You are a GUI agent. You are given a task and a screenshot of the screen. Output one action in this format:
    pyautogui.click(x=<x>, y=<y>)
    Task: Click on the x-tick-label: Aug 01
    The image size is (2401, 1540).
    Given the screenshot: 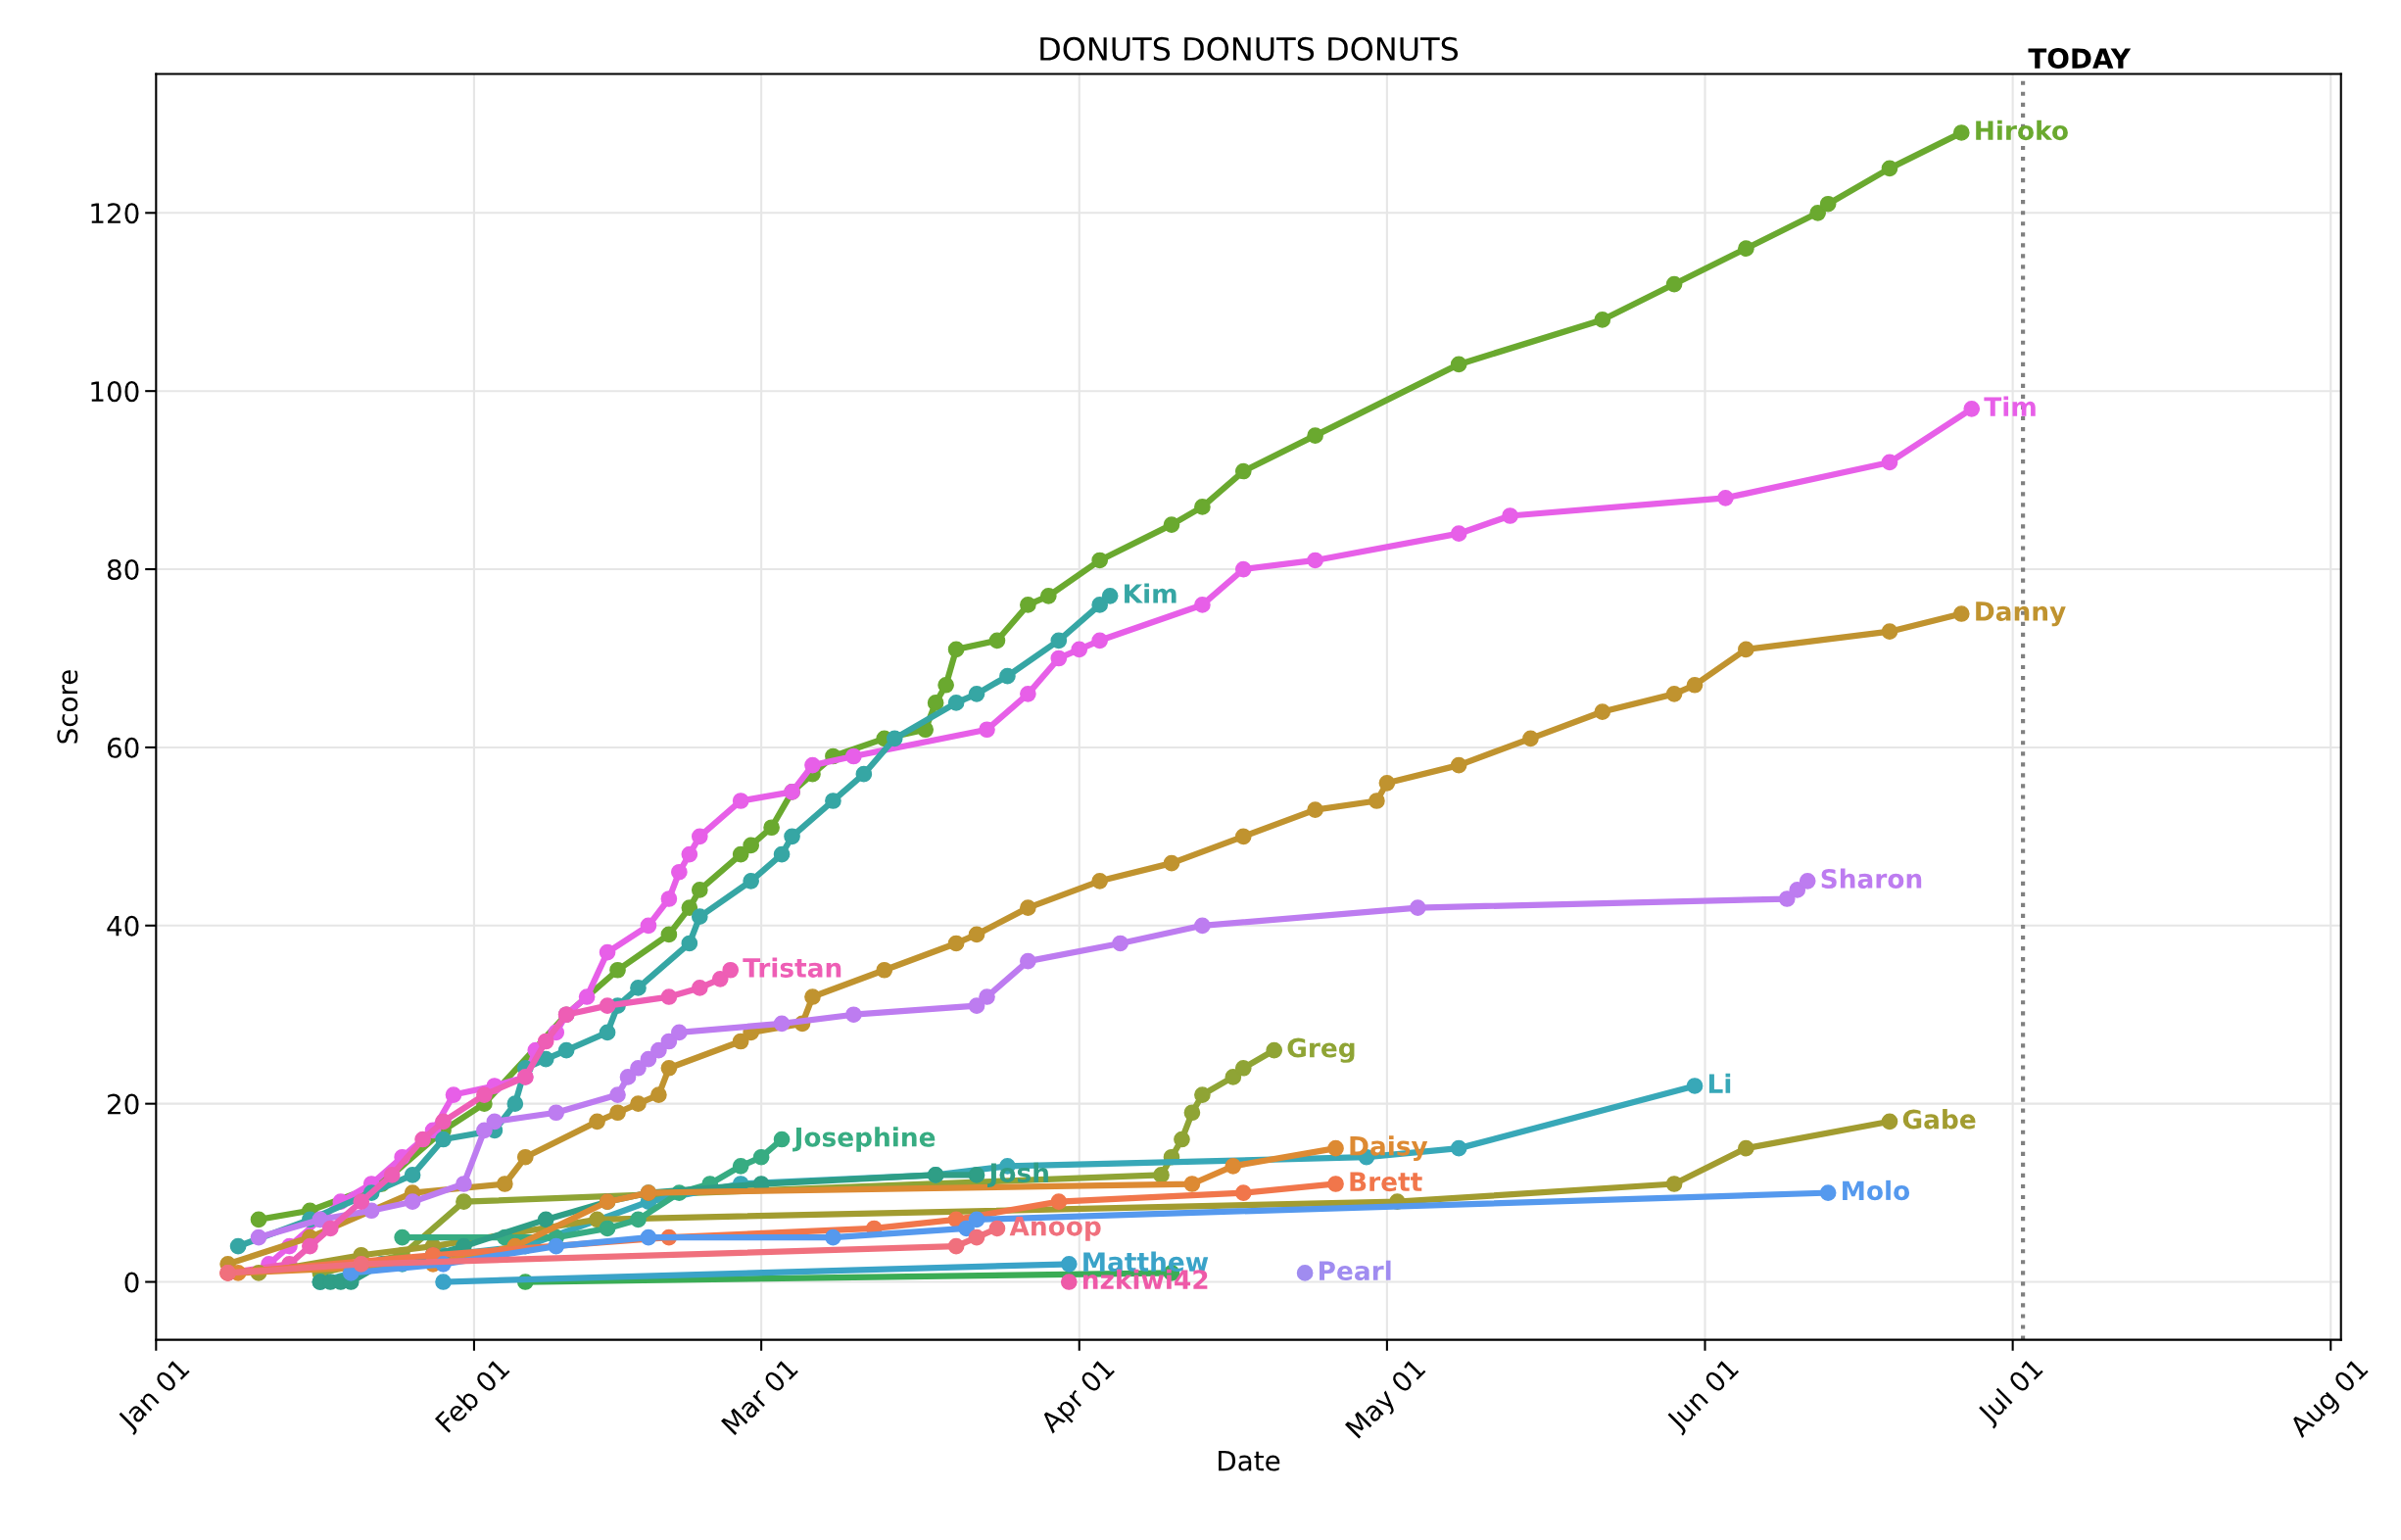 What is the action you would take?
    pyautogui.click(x=2330, y=1400)
    